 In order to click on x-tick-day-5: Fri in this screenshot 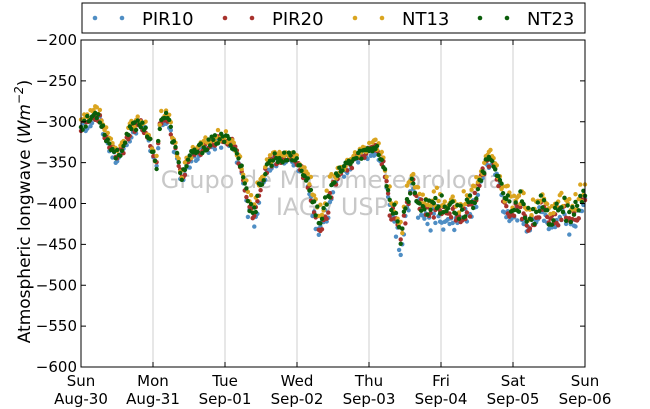, I will do `click(441, 381)`.